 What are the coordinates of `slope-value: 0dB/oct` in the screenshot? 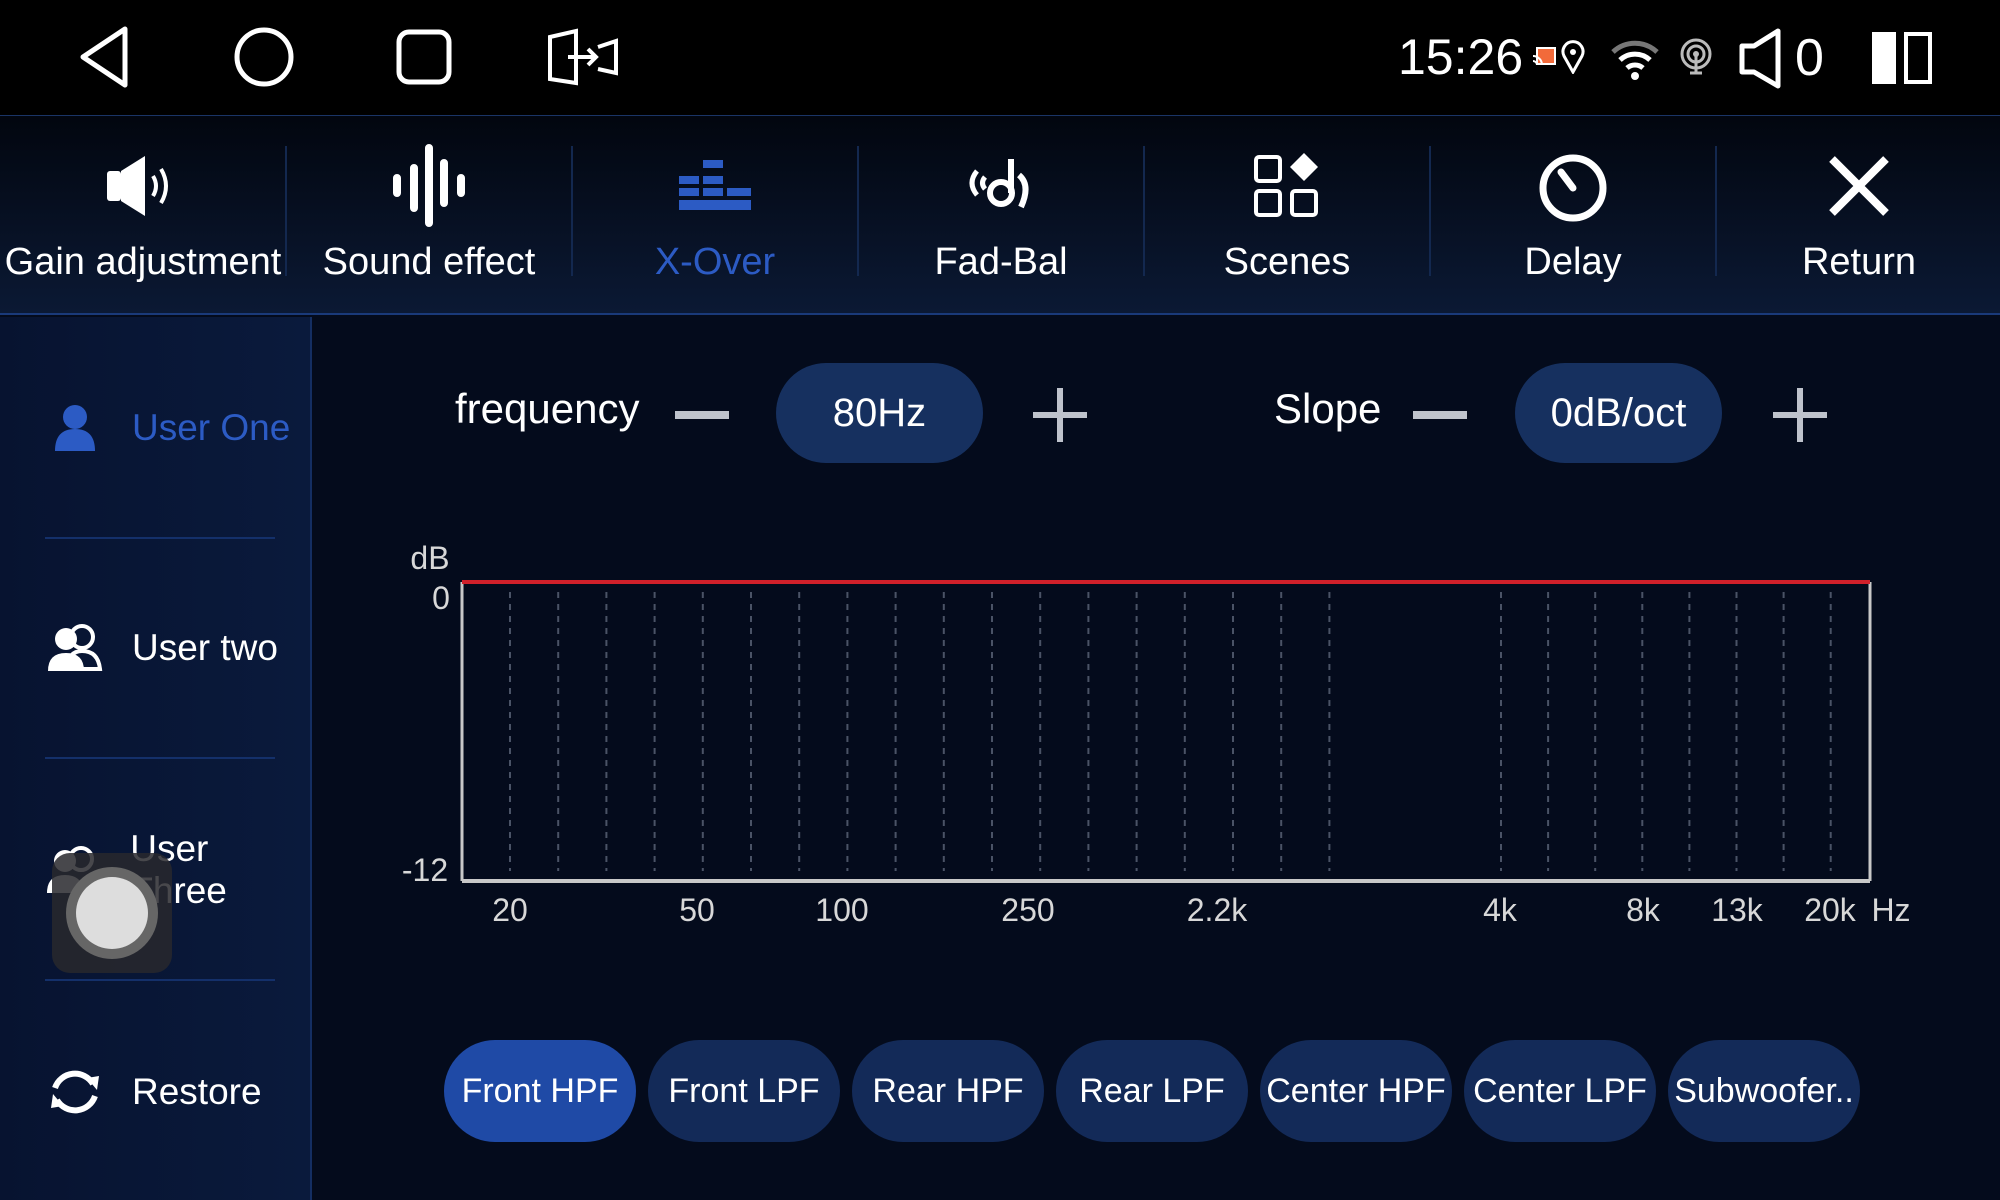 It's located at (1618, 413).